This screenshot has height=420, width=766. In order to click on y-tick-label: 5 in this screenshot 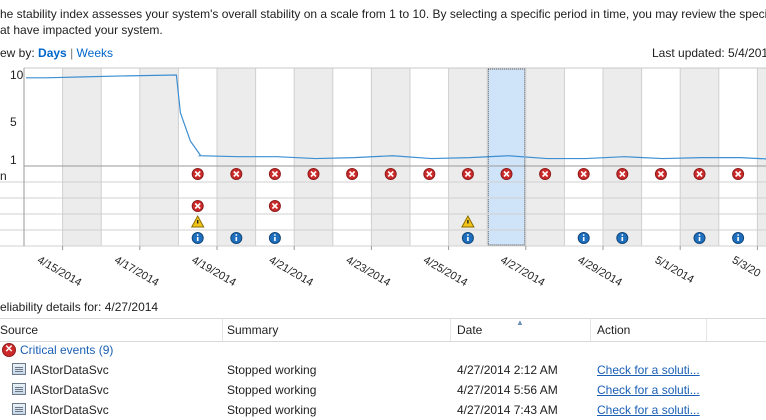, I will do `click(13, 122)`.